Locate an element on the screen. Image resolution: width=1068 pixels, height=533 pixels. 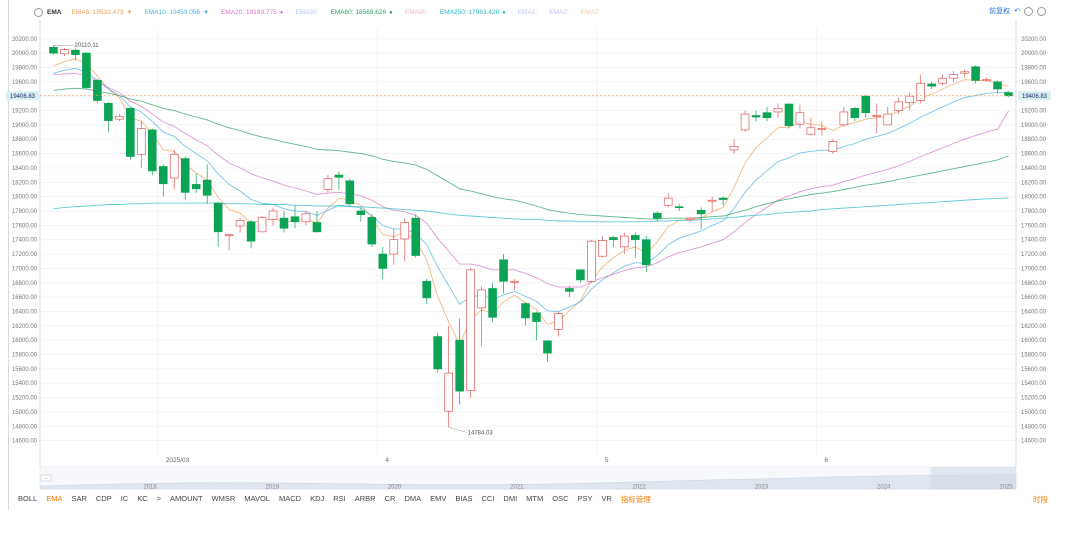
tab-bias: BIAS is located at coordinates (464, 498).